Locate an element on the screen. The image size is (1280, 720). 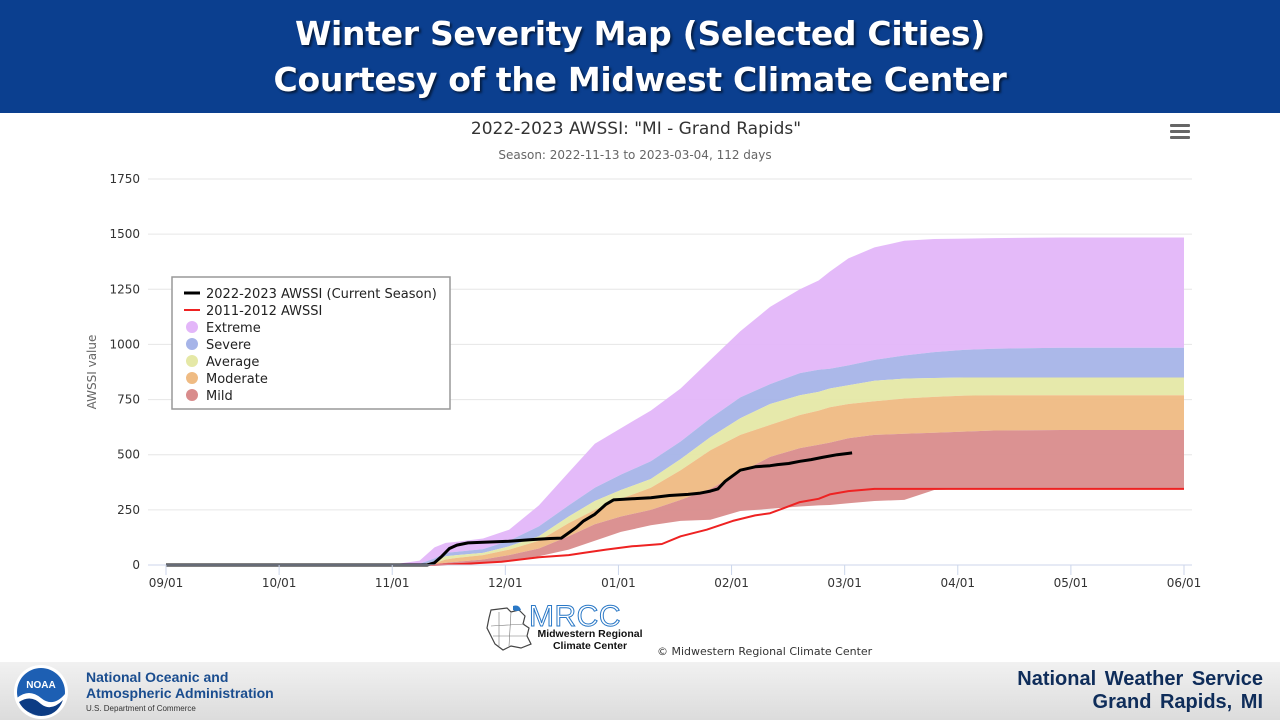
x-tick-label: 05/01 is located at coordinates (1071, 583).